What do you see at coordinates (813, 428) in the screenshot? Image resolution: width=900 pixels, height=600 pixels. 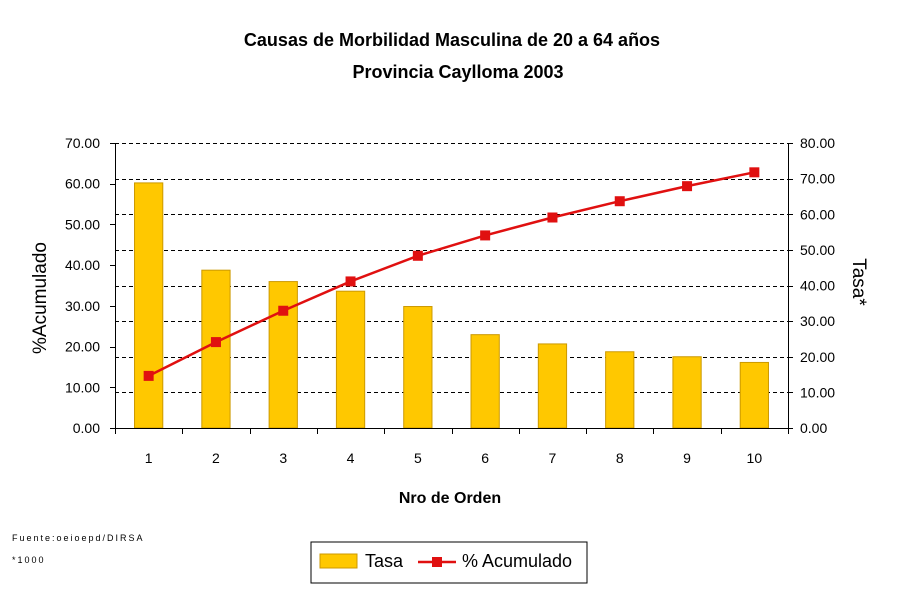 I see `right-tick-label: 0.00` at bounding box center [813, 428].